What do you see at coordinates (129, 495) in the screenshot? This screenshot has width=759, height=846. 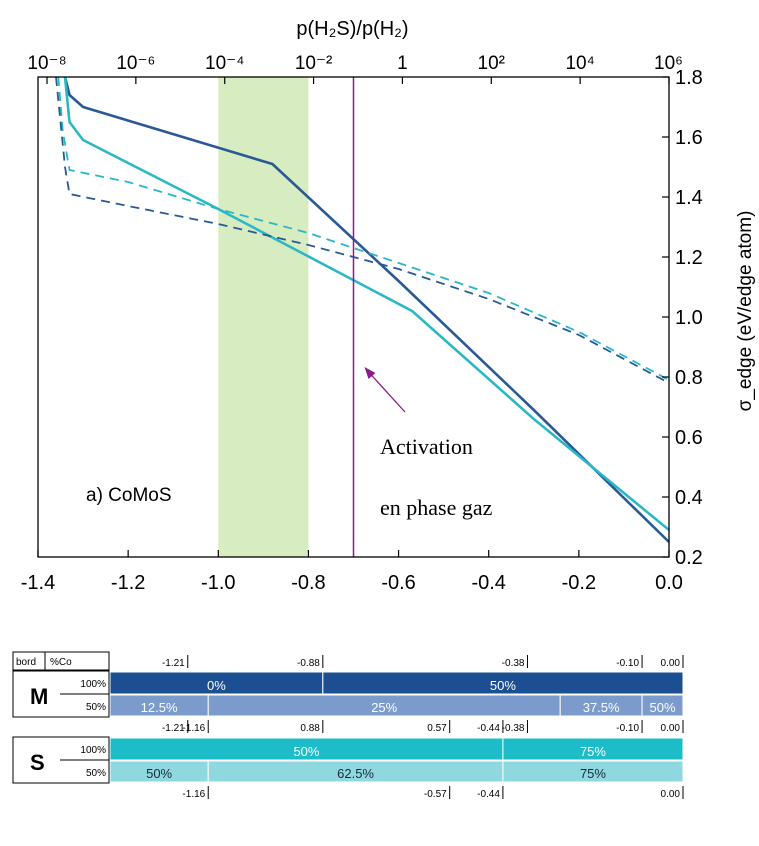 I see `panel-label: a) CoMoS` at bounding box center [129, 495].